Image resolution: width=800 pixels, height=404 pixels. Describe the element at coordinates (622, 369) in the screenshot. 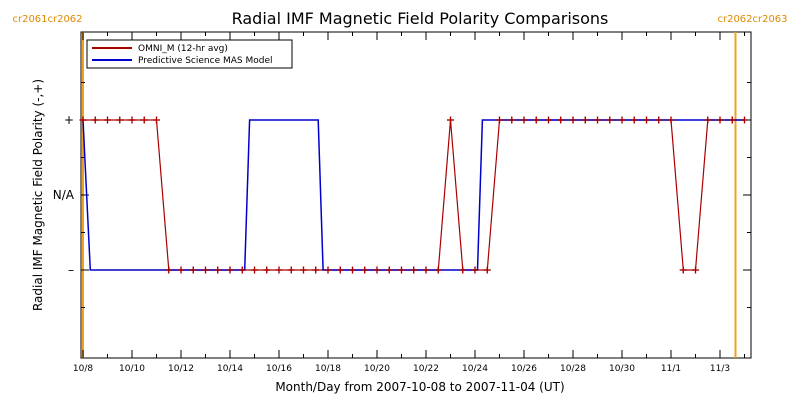

I see `x-tick-label: 10/30` at that location.